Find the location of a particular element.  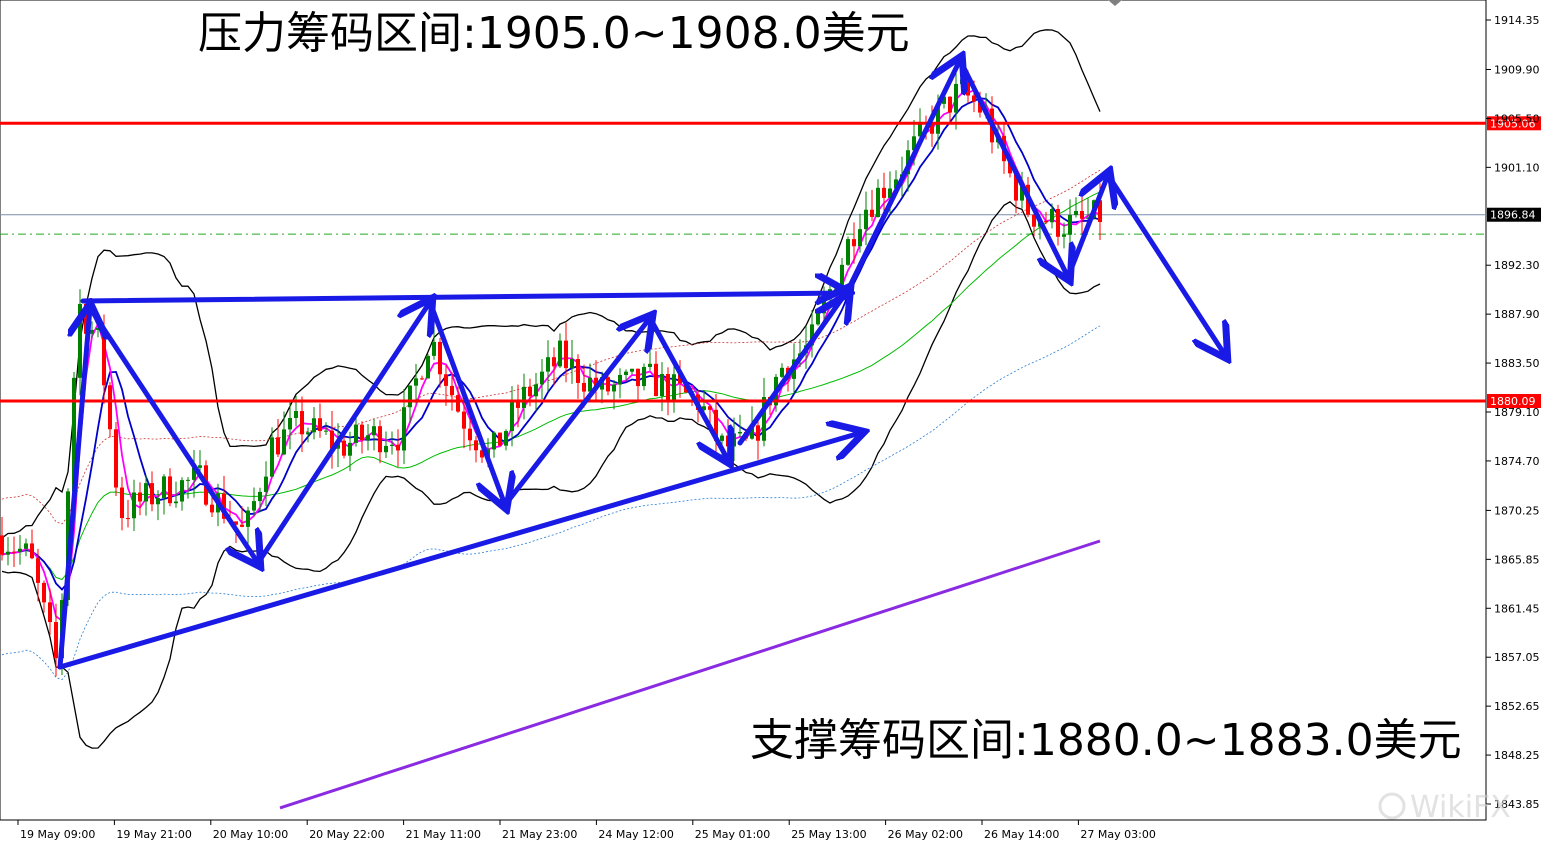

level-price-label: 1905.06 is located at coordinates (1513, 123).